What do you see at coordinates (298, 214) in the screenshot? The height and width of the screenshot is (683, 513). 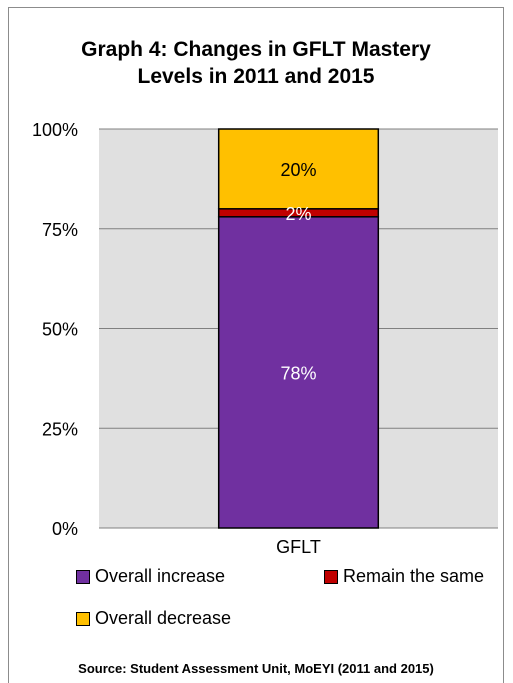 I see `data-label: 2%` at bounding box center [298, 214].